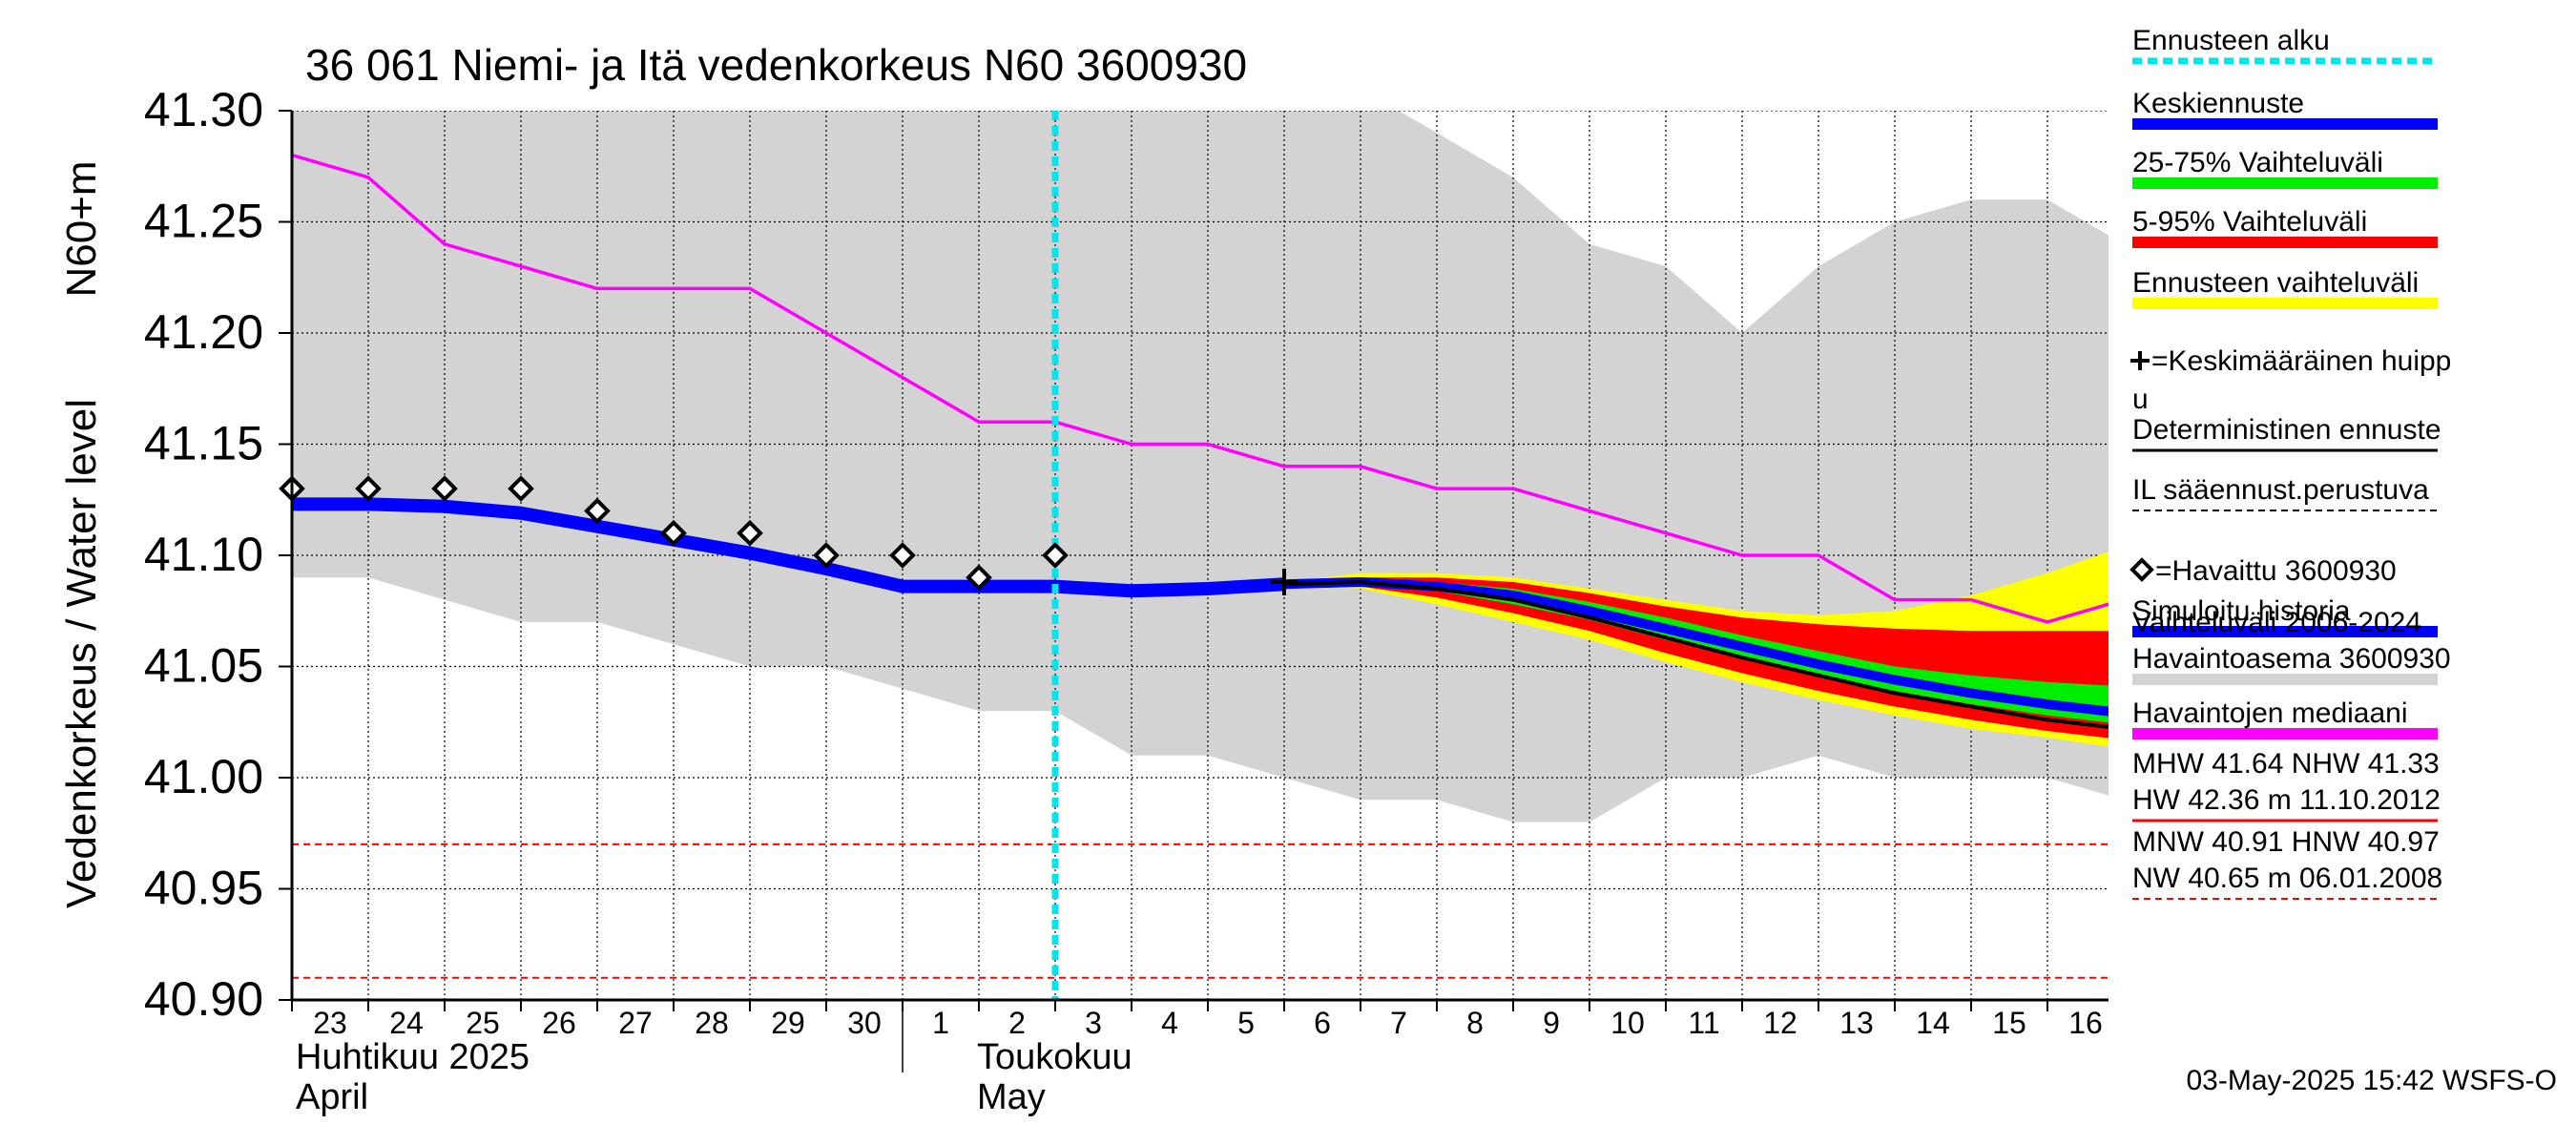 The image size is (2576, 1145). Describe the element at coordinates (1017, 1023) in the screenshot. I see `x-tick-label: 2` at that location.